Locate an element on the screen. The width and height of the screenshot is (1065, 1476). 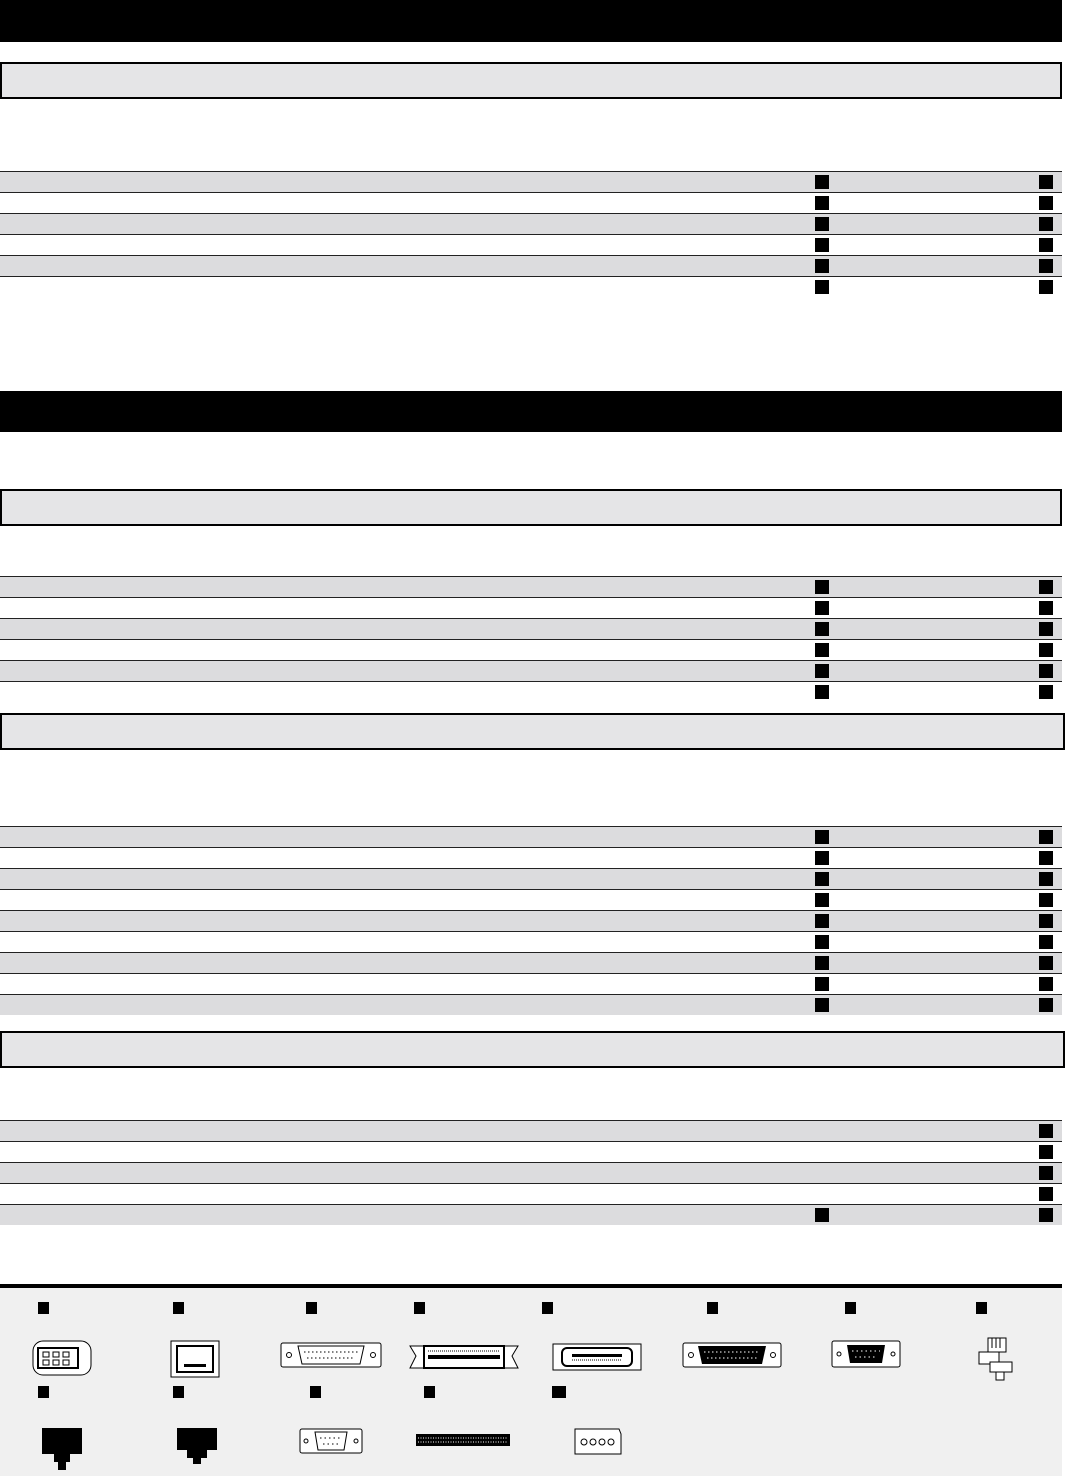
ethernet-port-icon is located at coordinates (195, 1359).